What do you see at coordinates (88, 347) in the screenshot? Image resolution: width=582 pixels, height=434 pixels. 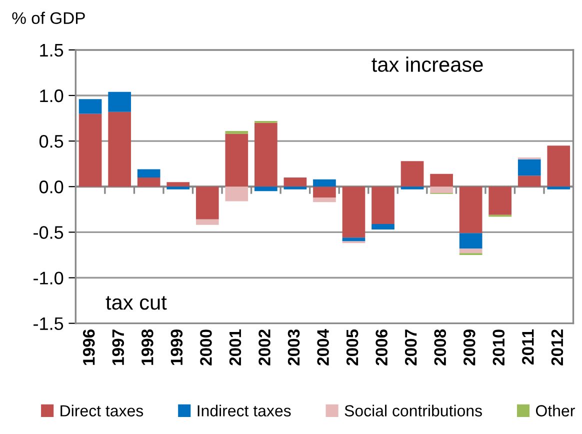 I see `x-tick-label: 1996` at bounding box center [88, 347].